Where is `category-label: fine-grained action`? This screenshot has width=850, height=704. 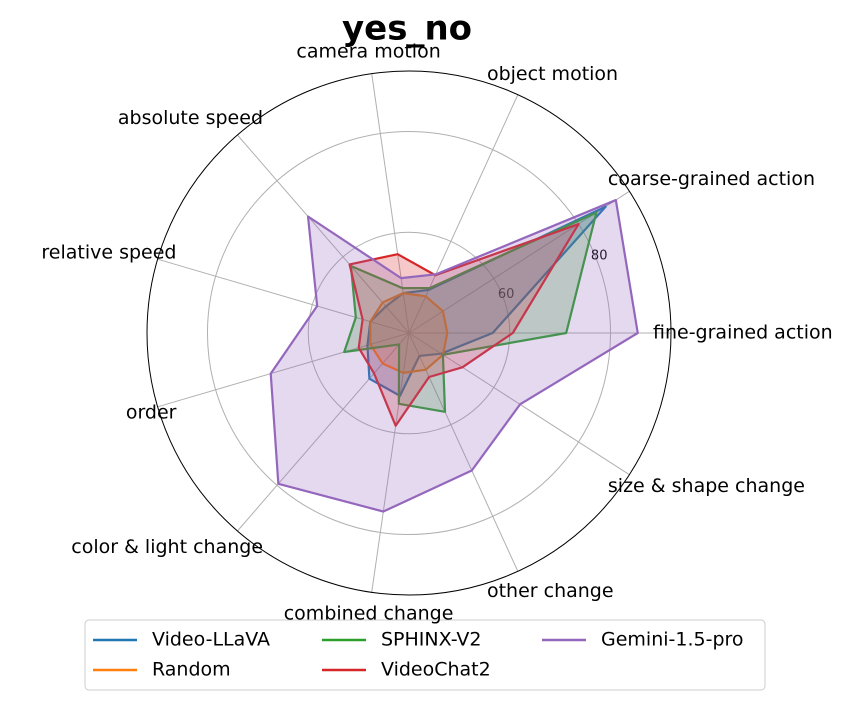 category-label: fine-grained action is located at coordinates (743, 333).